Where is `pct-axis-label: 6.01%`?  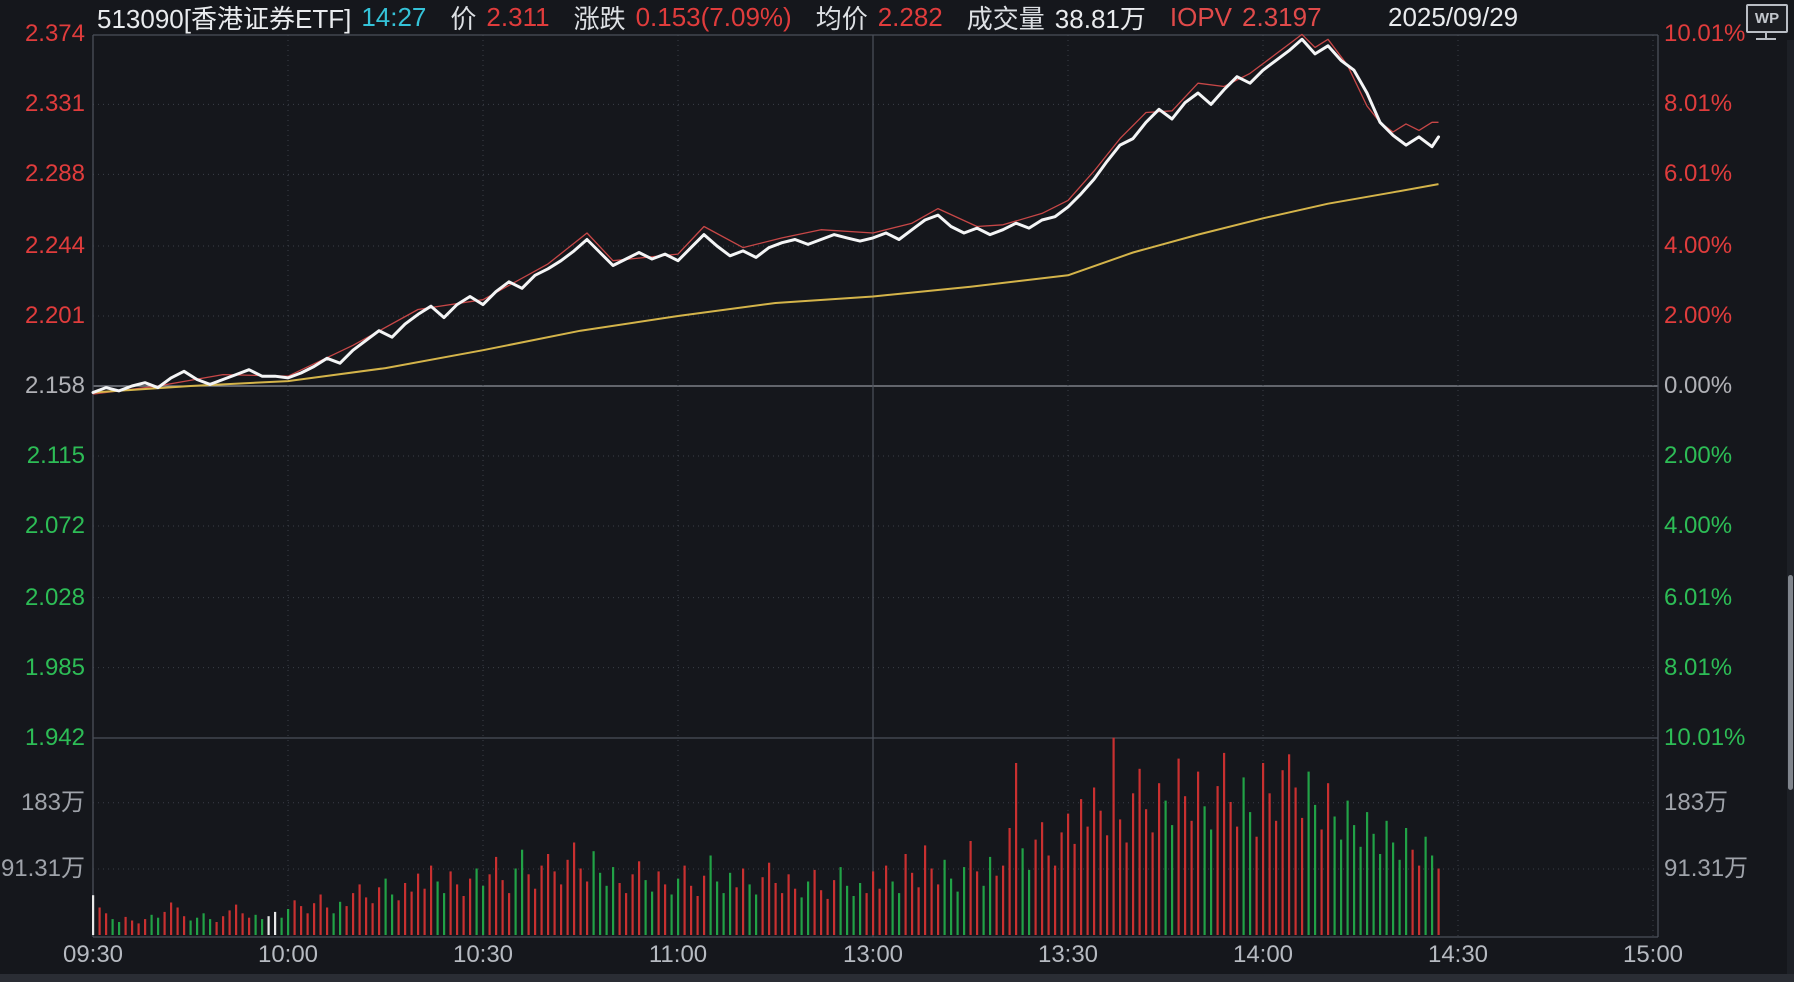
pct-axis-label: 6.01% is located at coordinates (1698, 597).